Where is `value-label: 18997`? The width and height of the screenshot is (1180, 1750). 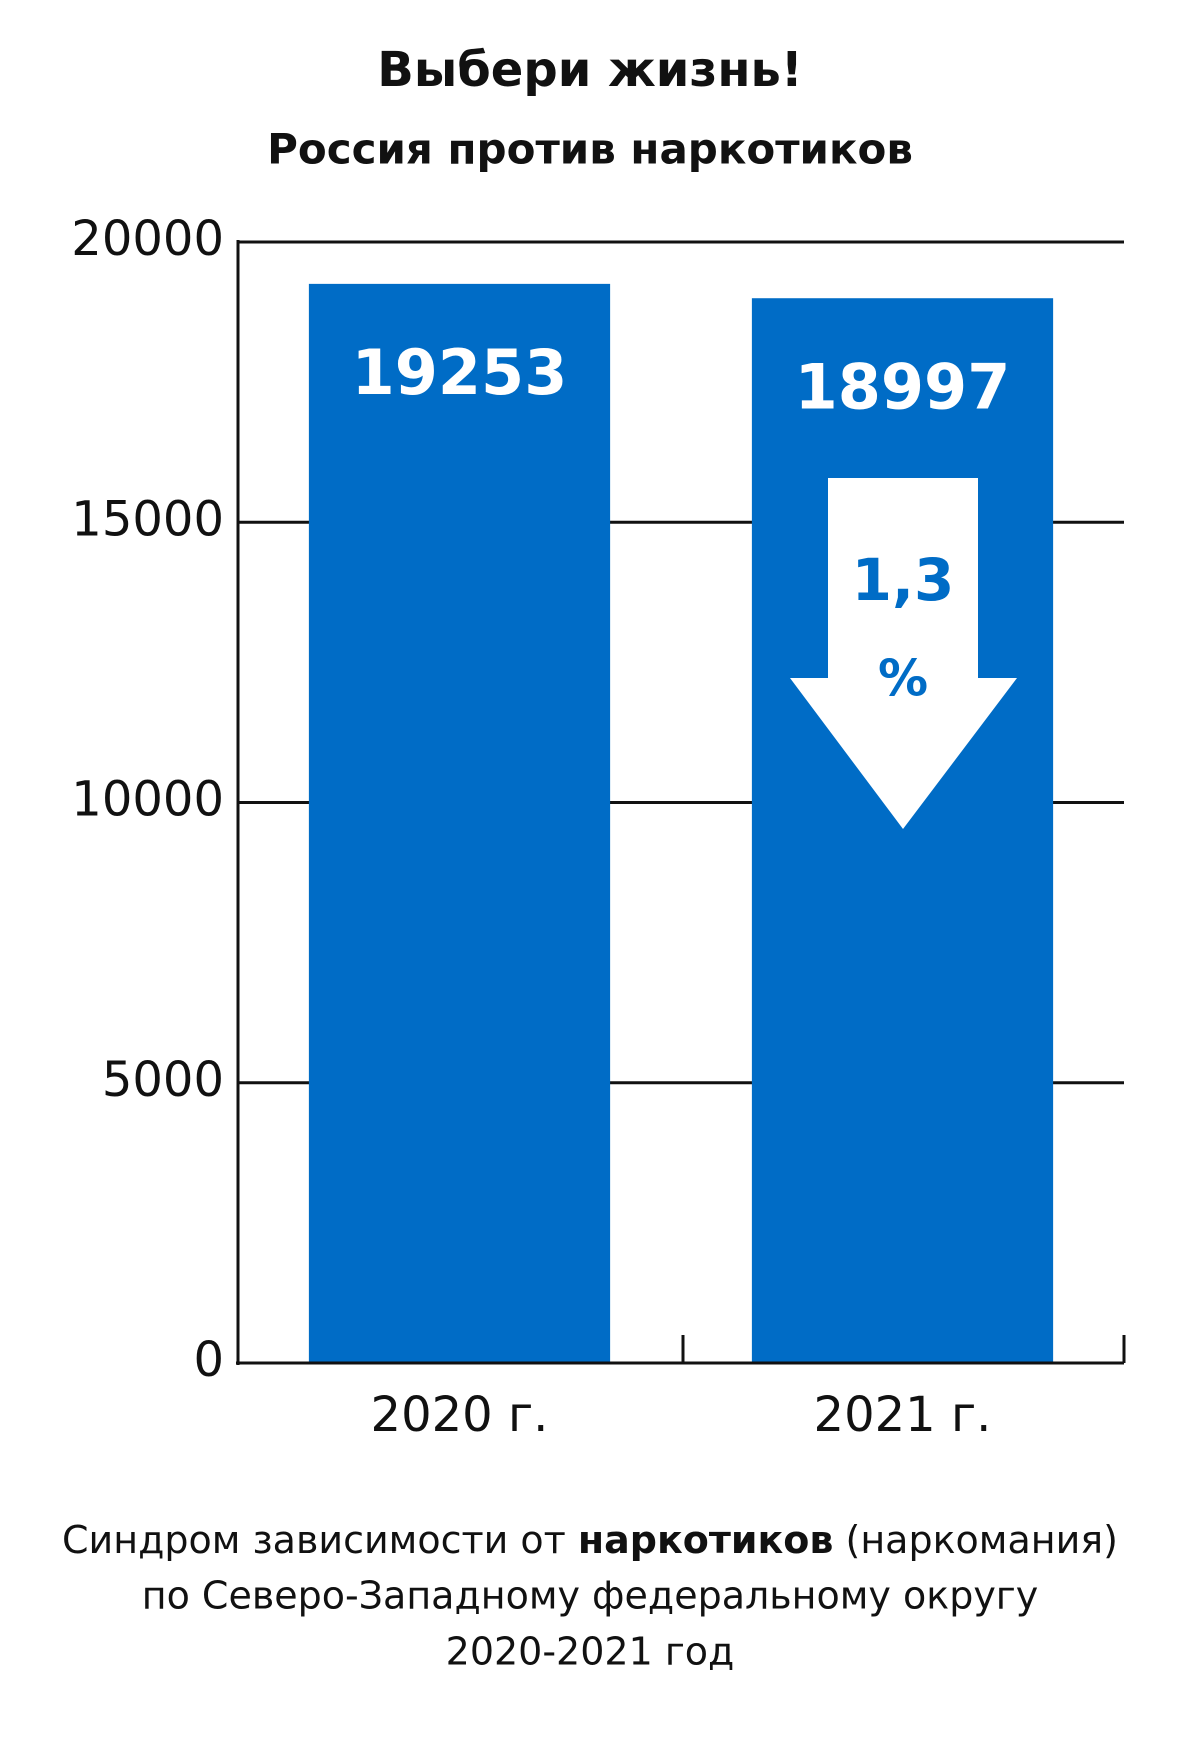 value-label: 18997 is located at coordinates (903, 386).